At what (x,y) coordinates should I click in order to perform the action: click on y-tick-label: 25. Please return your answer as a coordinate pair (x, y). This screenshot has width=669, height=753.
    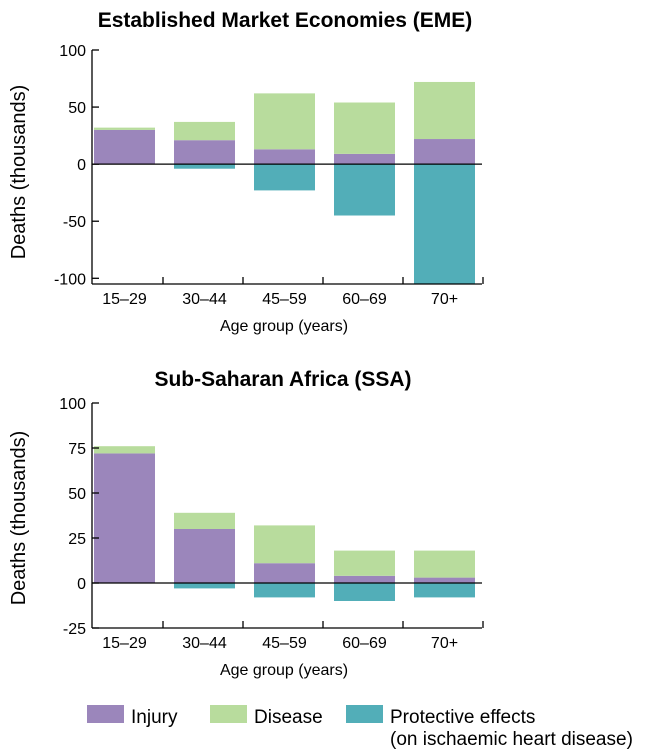
    Looking at the image, I should click on (77, 539).